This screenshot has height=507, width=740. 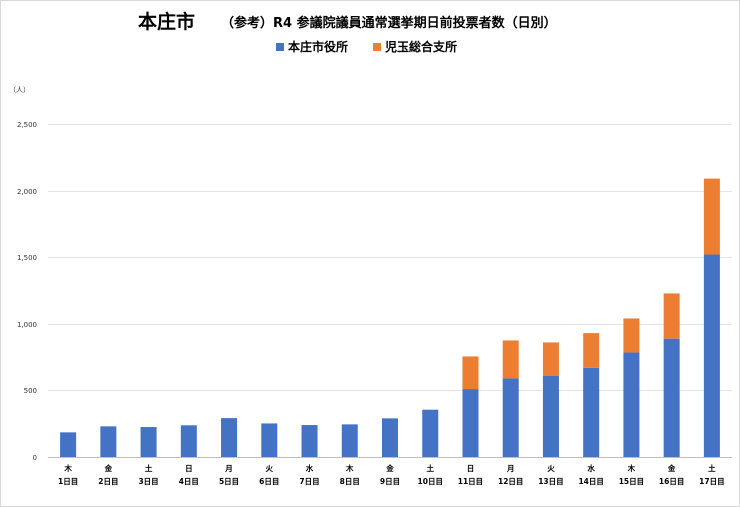 I want to click on x-tick-day: 14日目, so click(x=590, y=481).